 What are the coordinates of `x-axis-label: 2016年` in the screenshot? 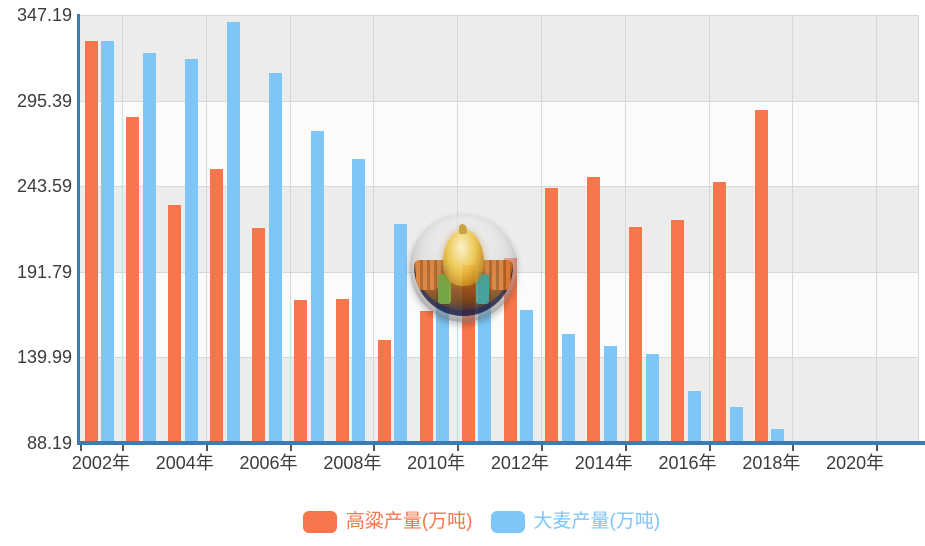 It's located at (687, 463).